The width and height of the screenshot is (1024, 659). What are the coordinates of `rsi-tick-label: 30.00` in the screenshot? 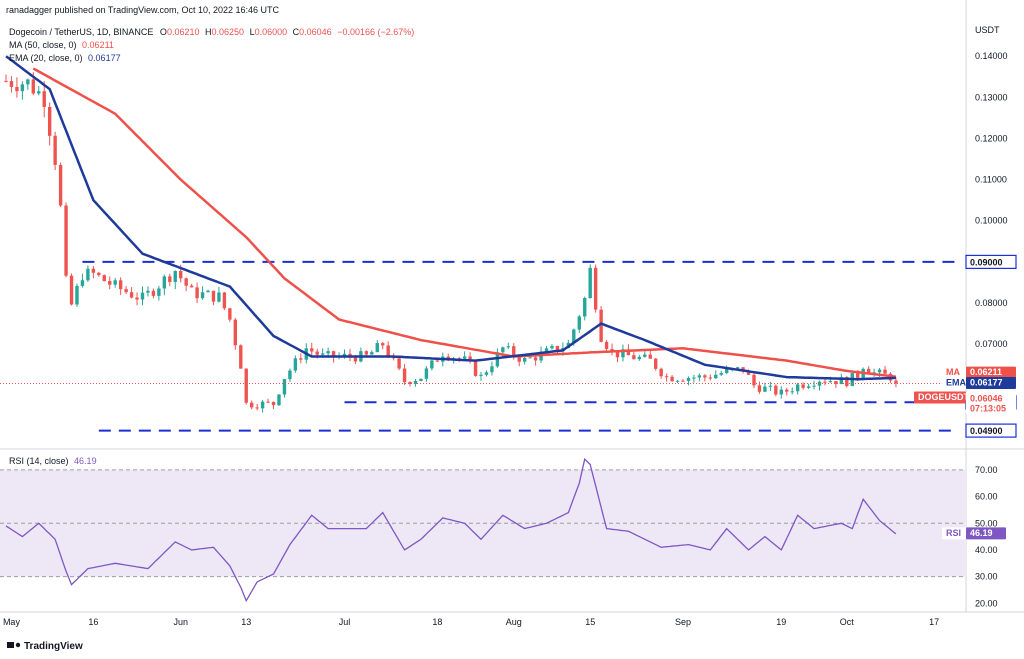 It's located at (986, 577).